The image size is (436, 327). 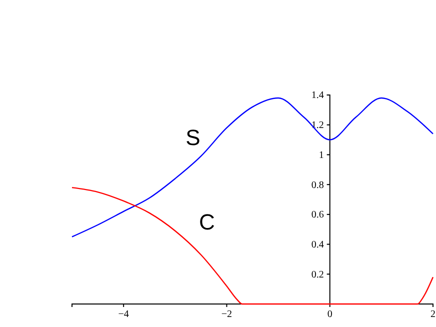 I want to click on y-tick-label: 0.6, so click(x=317, y=215).